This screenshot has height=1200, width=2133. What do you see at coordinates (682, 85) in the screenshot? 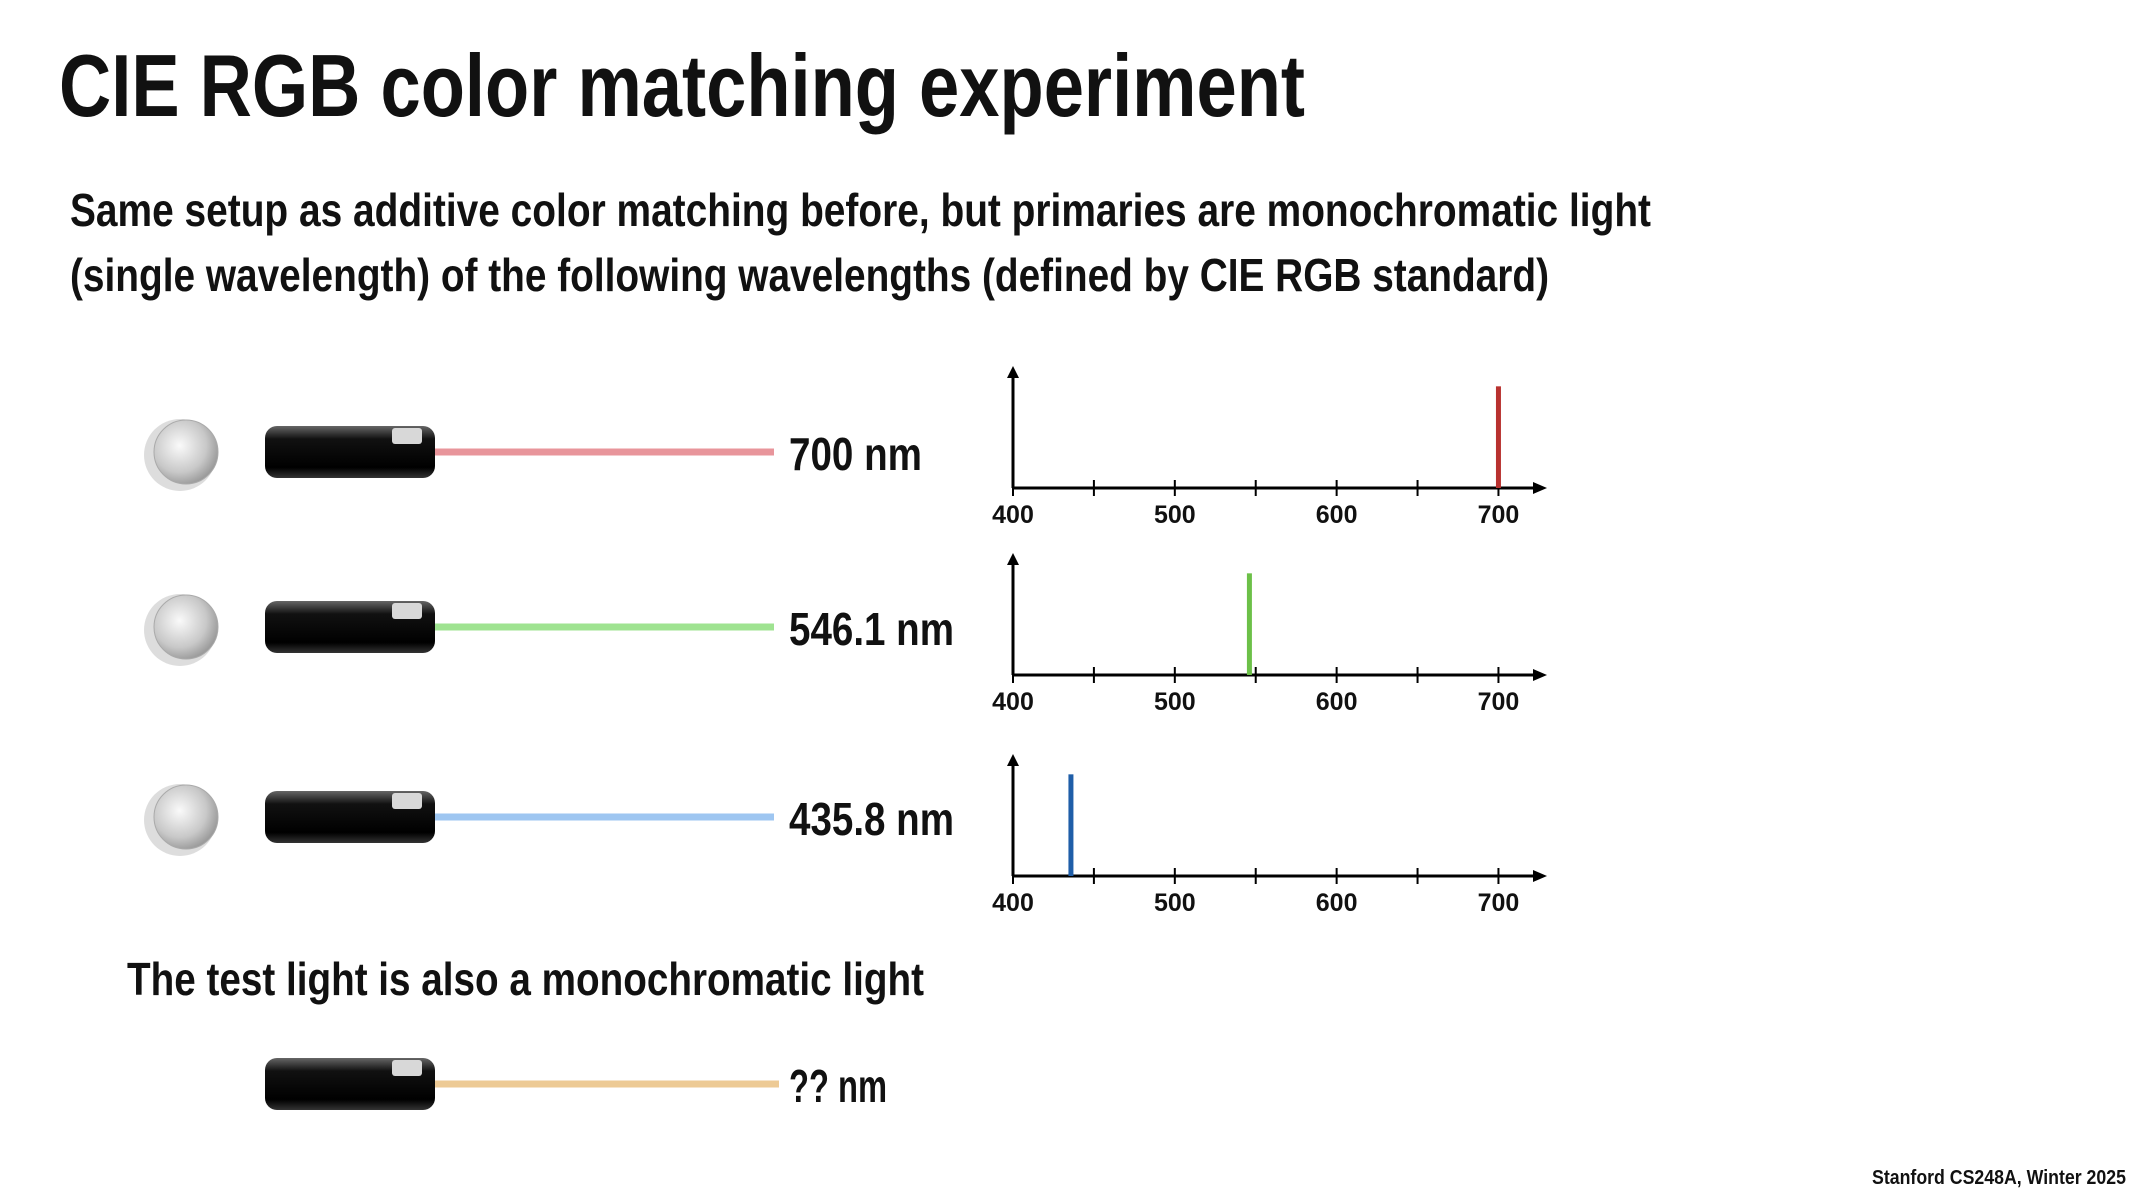
I see `title: CIE RGB color matching experiment` at bounding box center [682, 85].